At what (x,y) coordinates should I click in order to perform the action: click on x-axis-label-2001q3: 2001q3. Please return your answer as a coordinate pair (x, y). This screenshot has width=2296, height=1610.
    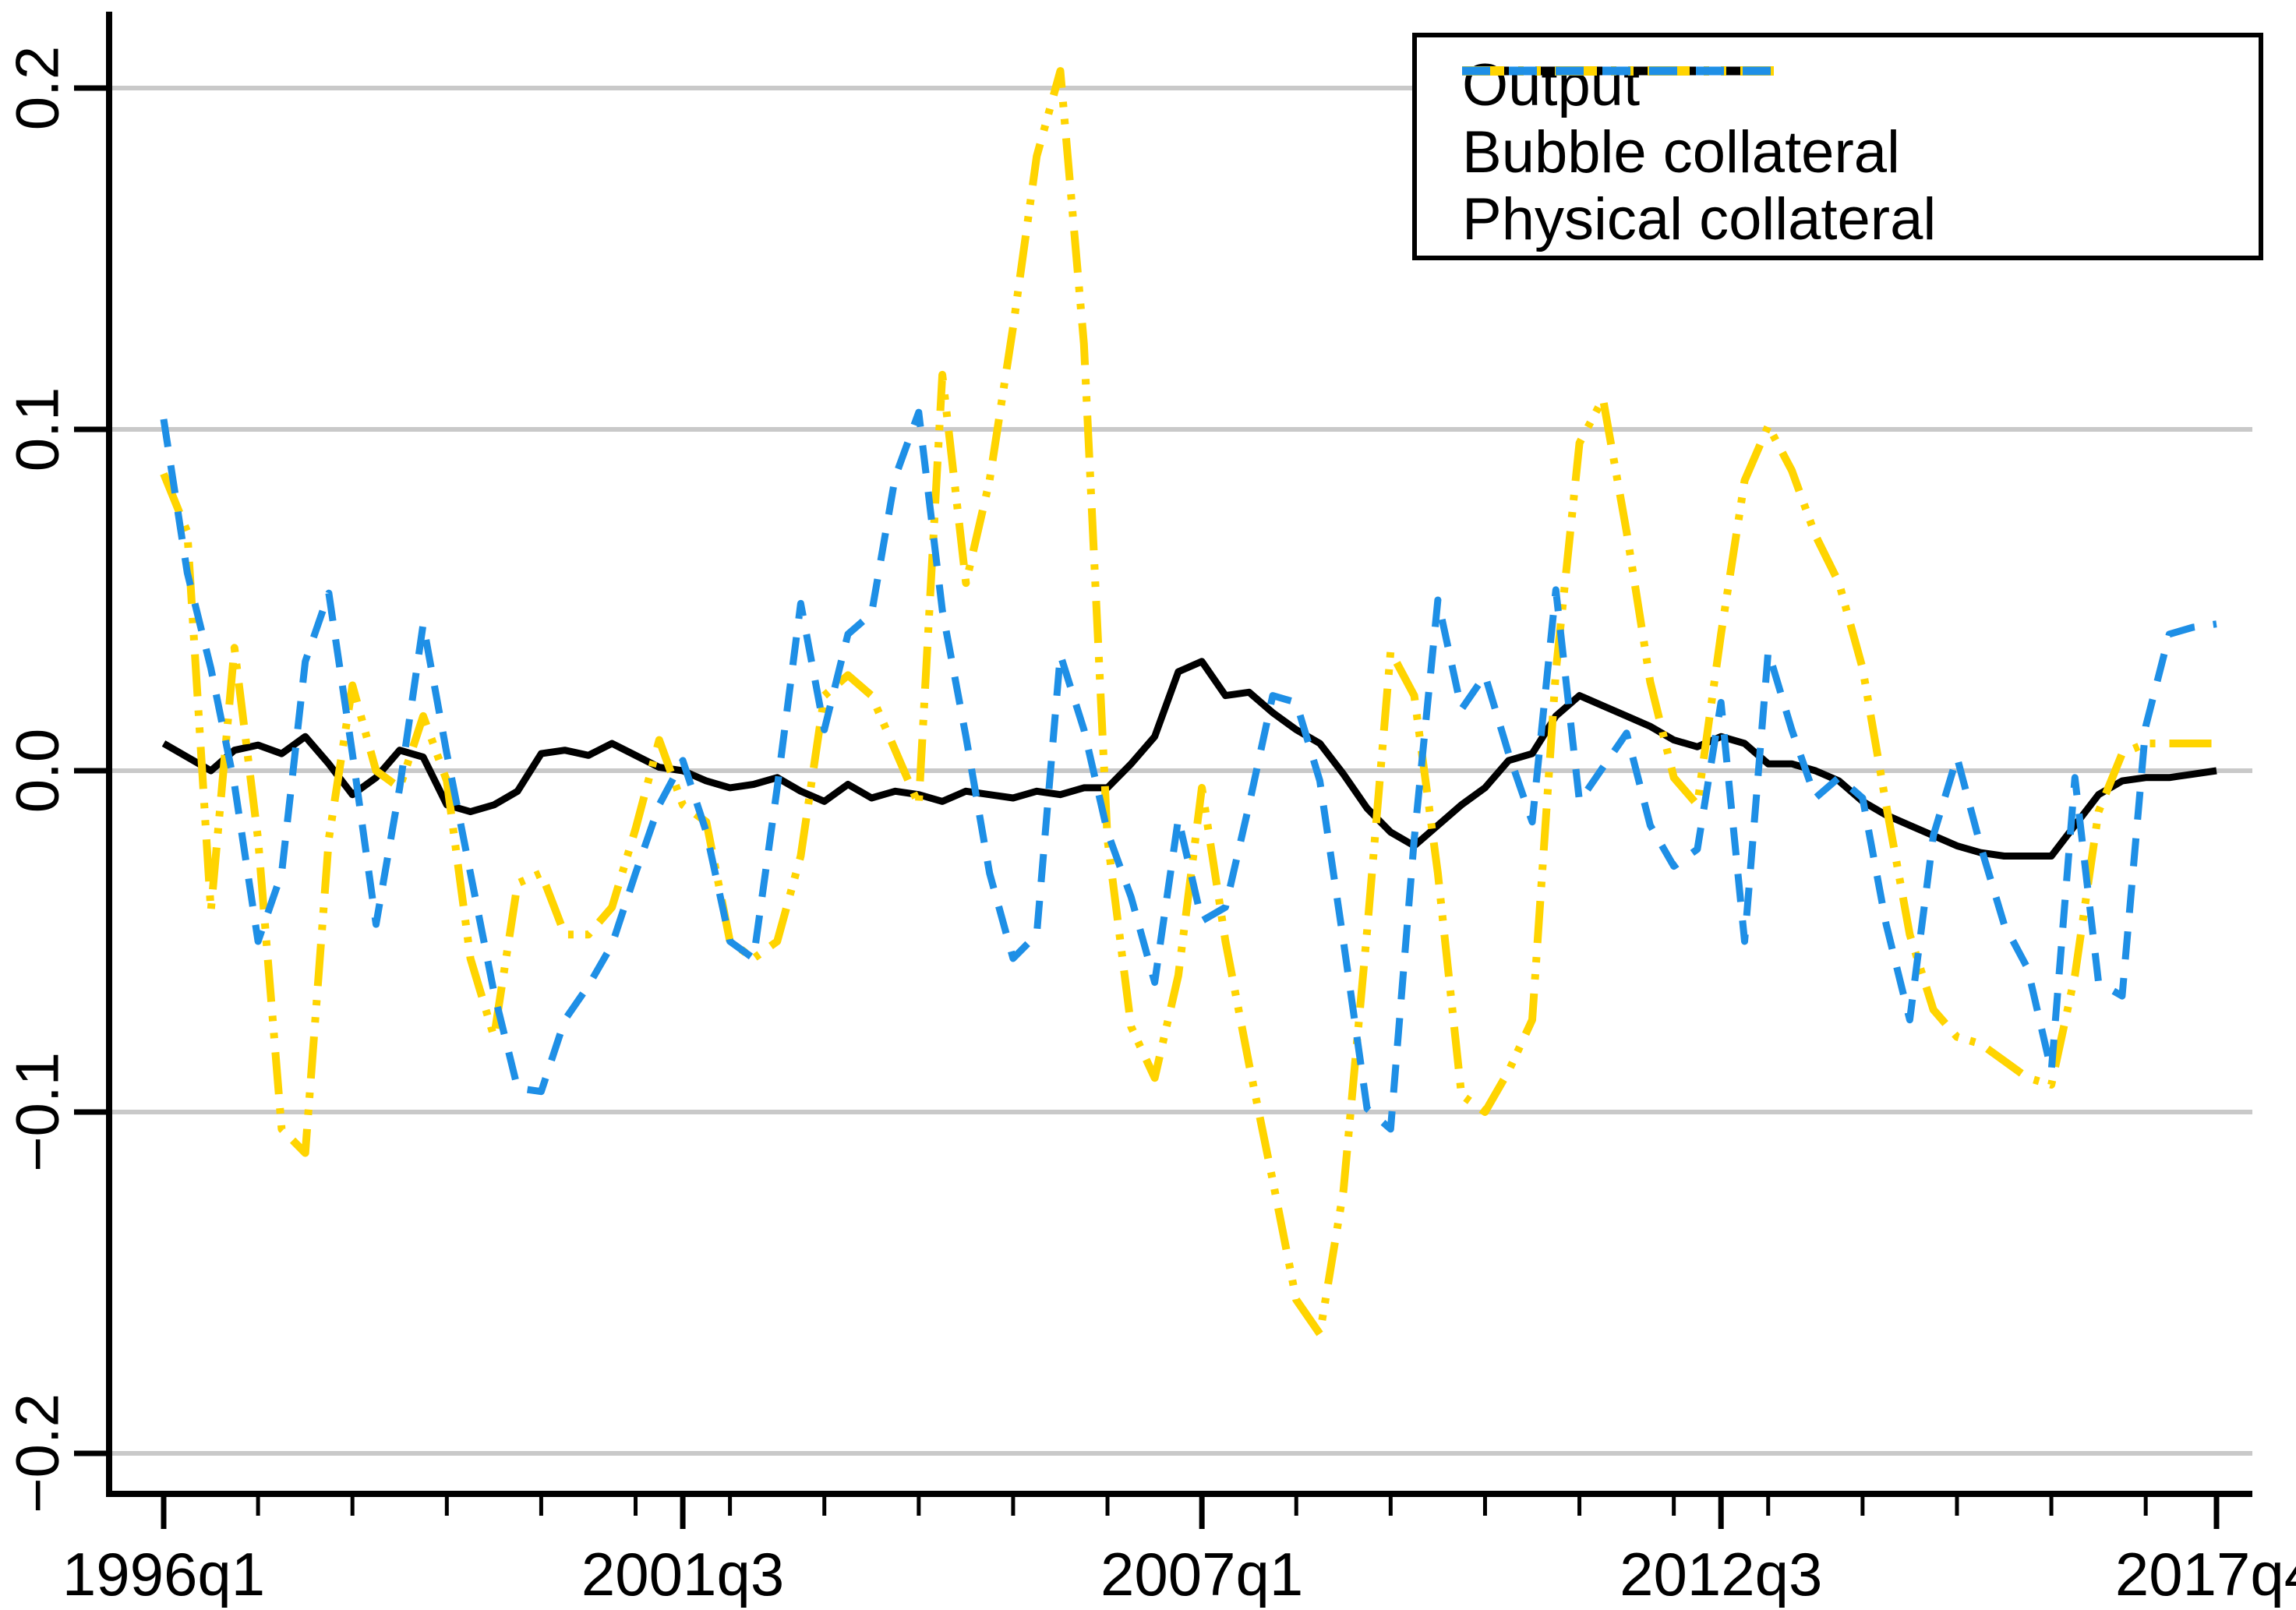
    Looking at the image, I should click on (683, 1574).